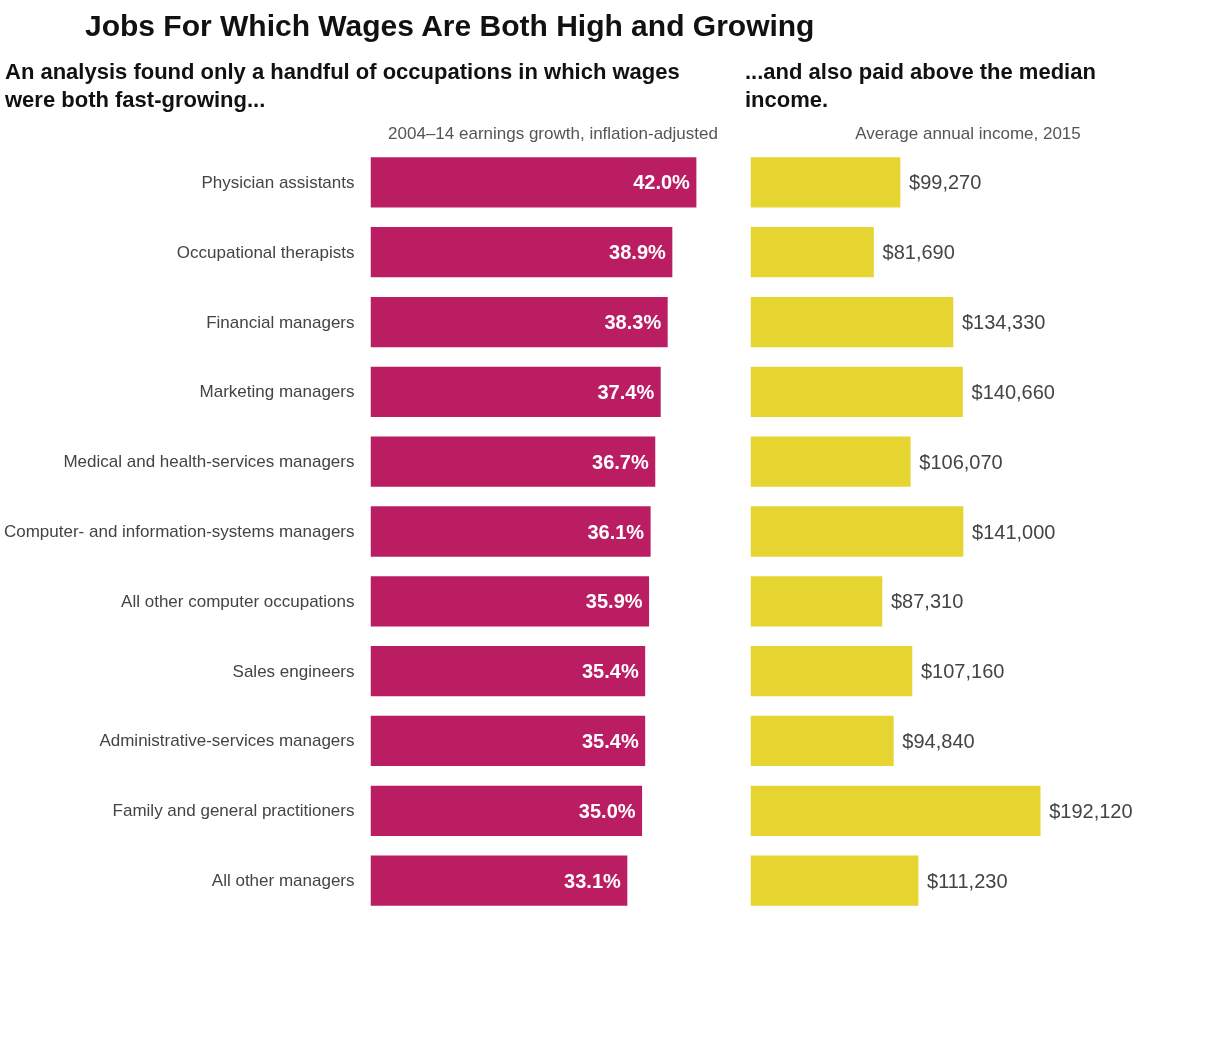 The width and height of the screenshot is (1226, 1058). Describe the element at coordinates (962, 671) in the screenshot. I see `data-label: $107,160` at that location.